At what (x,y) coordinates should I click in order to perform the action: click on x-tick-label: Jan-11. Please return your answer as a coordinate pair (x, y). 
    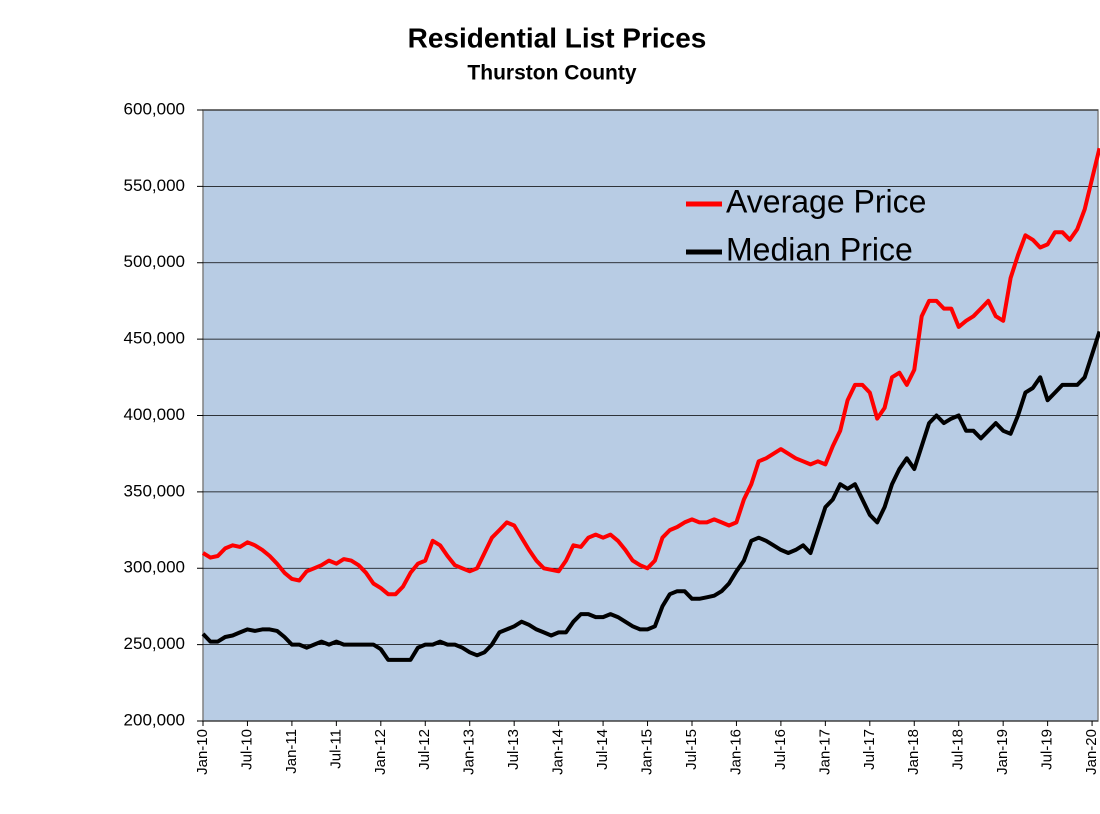
    Looking at the image, I should click on (291, 751).